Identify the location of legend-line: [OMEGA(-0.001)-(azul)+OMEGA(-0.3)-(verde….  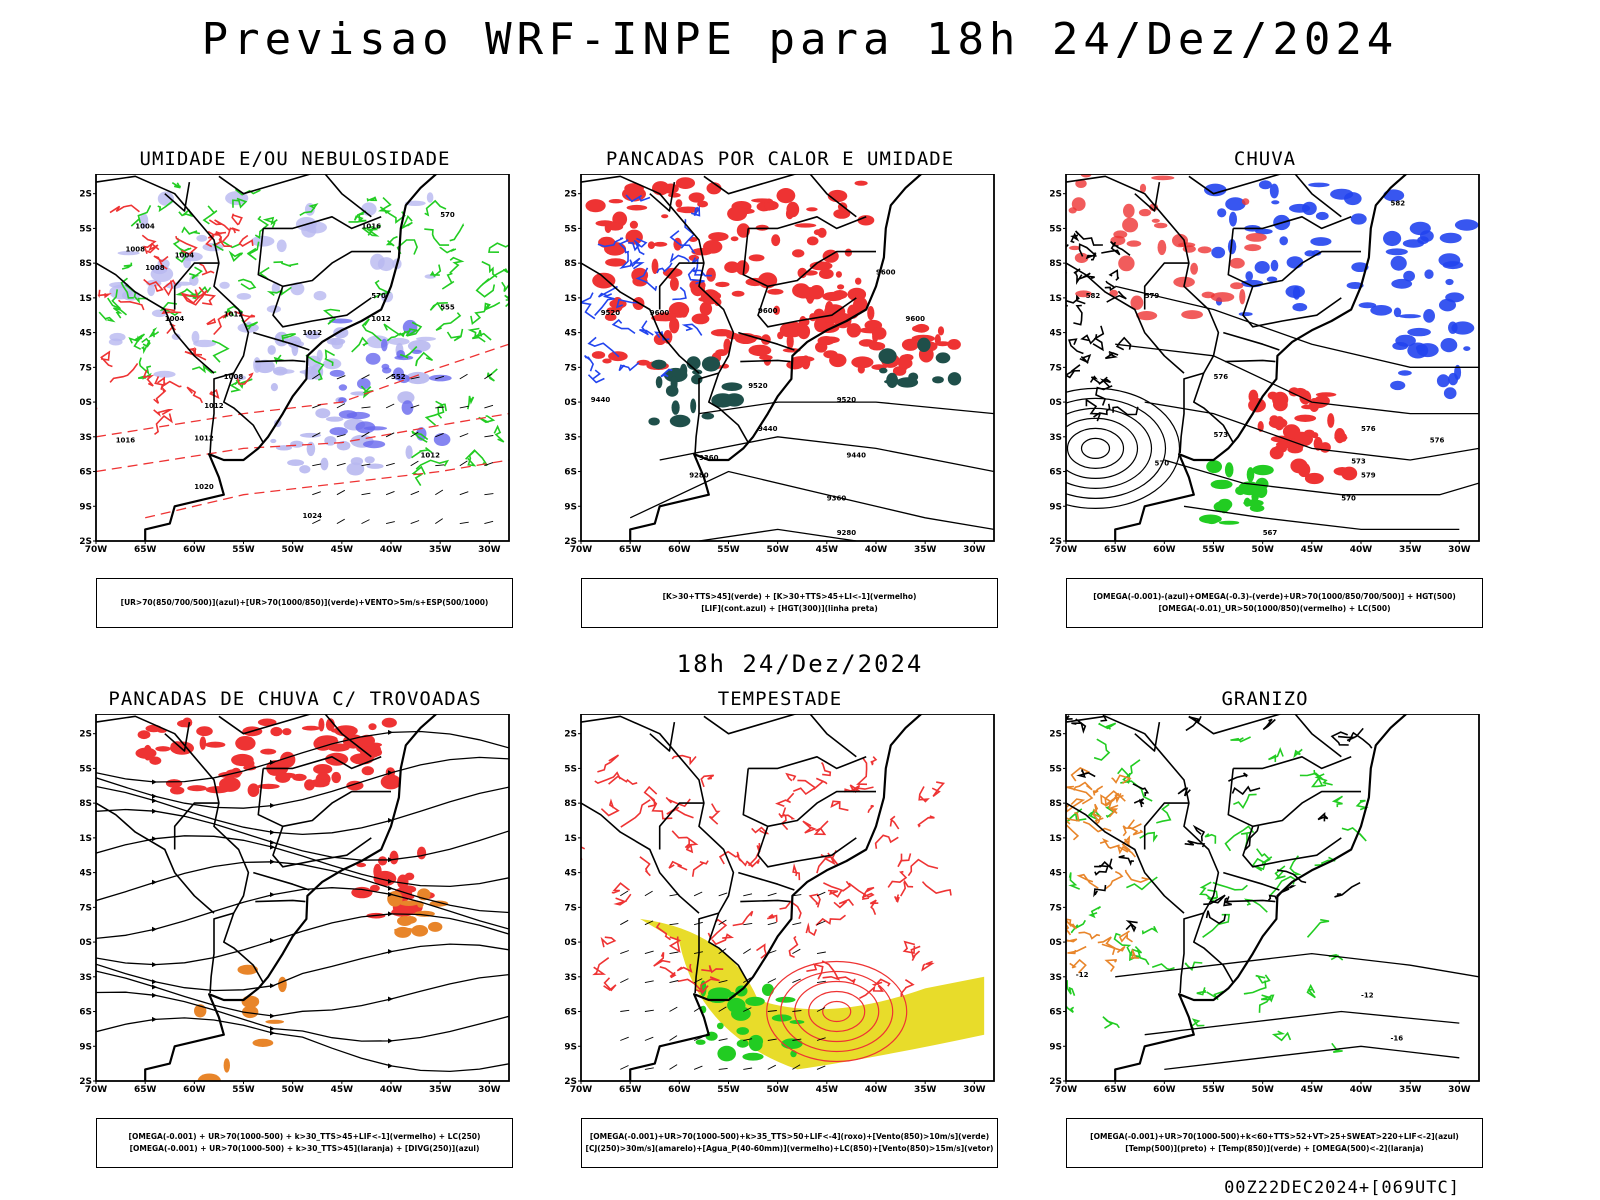
(1274, 596).